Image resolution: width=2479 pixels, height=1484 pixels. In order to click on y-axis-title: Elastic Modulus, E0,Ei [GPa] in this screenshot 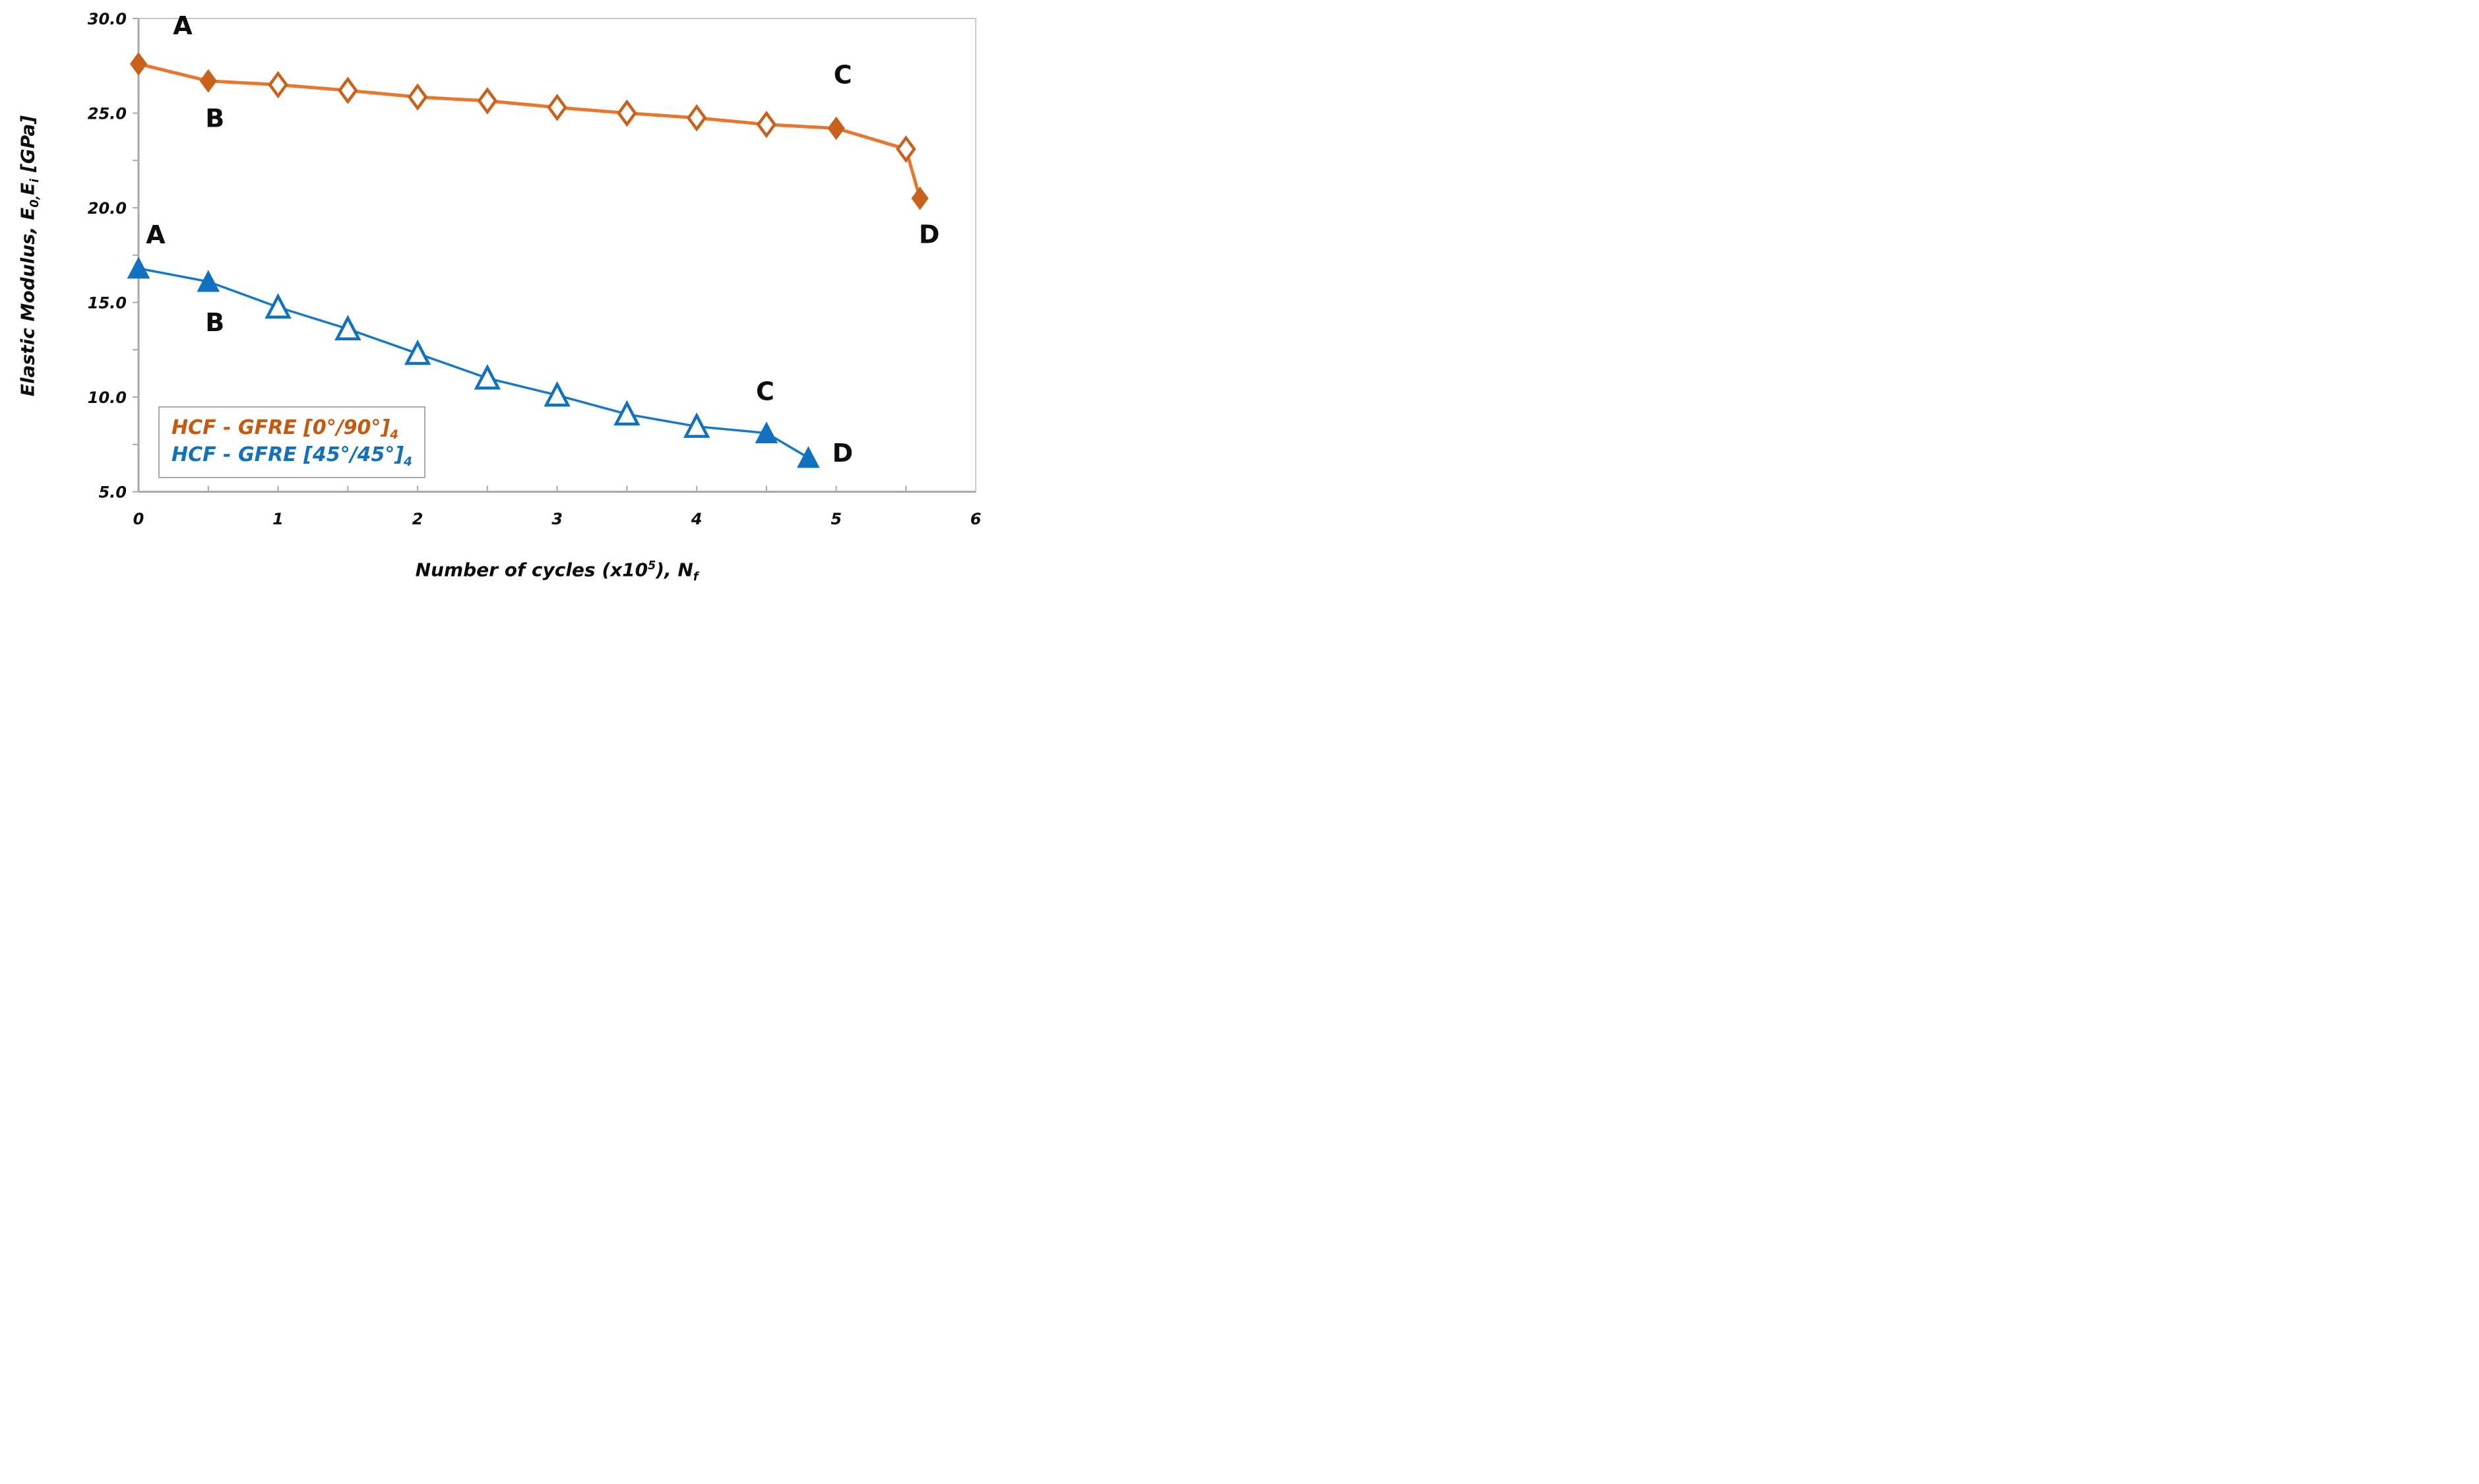, I will do `click(29, 256)`.